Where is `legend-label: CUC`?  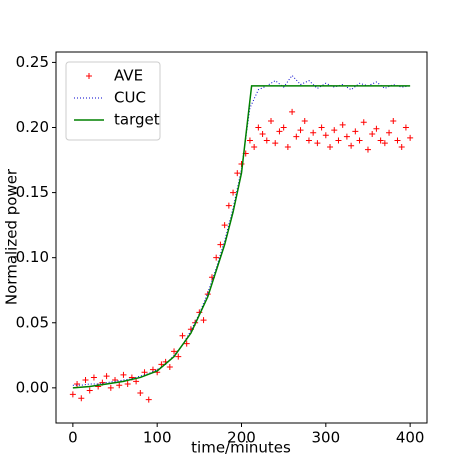
legend-label: CUC is located at coordinates (130, 98).